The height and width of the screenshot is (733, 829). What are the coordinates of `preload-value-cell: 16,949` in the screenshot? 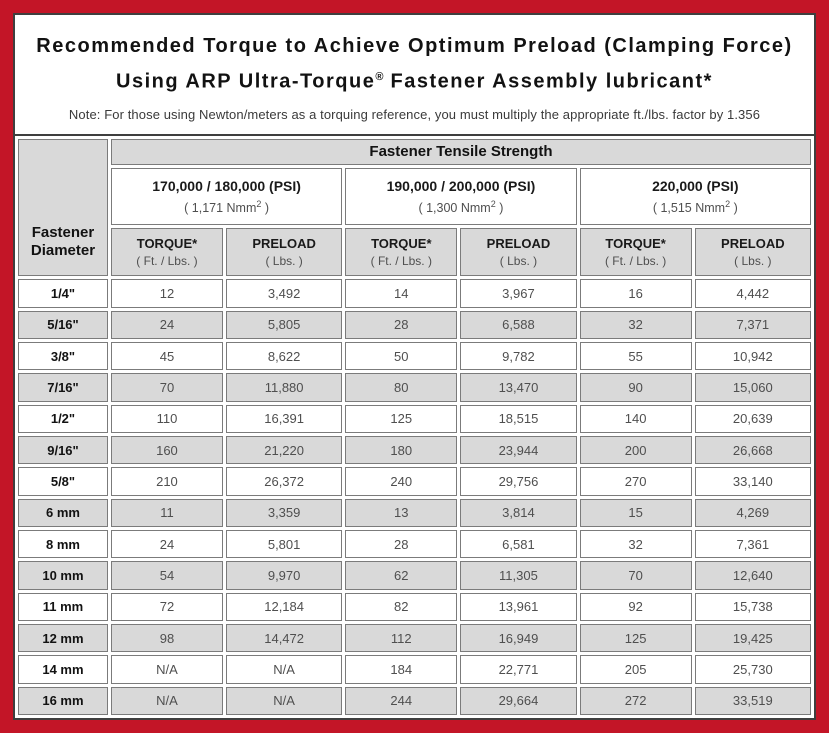 It's located at (518, 638).